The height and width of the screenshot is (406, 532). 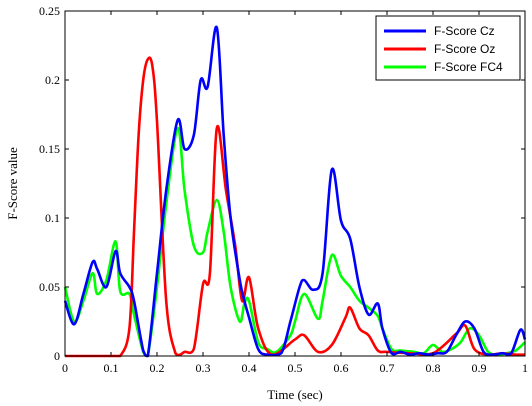 What do you see at coordinates (65, 368) in the screenshot?
I see `x-tick-label: 0` at bounding box center [65, 368].